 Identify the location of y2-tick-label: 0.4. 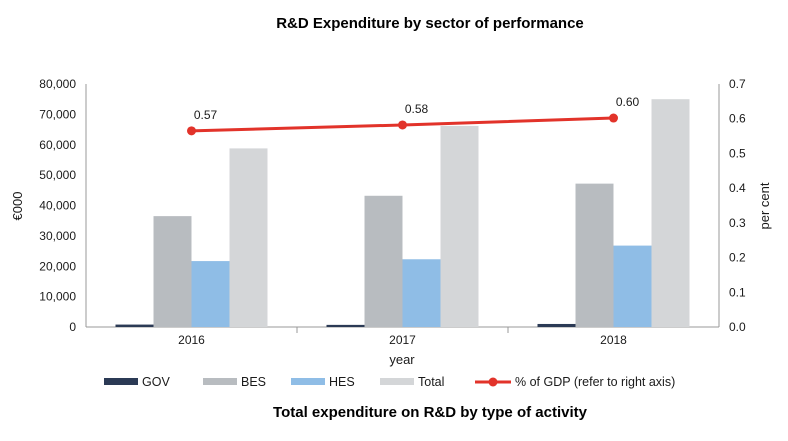
(737, 188).